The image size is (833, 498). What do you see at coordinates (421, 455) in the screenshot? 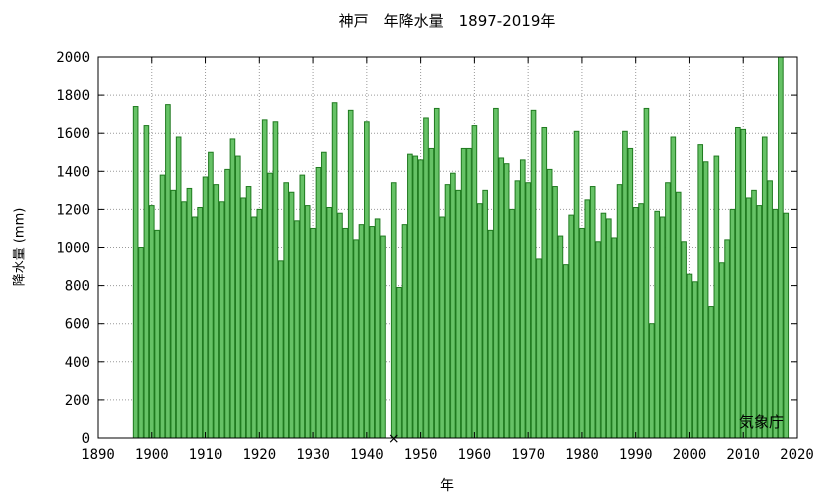
I see `x-tick-label: 1950` at bounding box center [421, 455].